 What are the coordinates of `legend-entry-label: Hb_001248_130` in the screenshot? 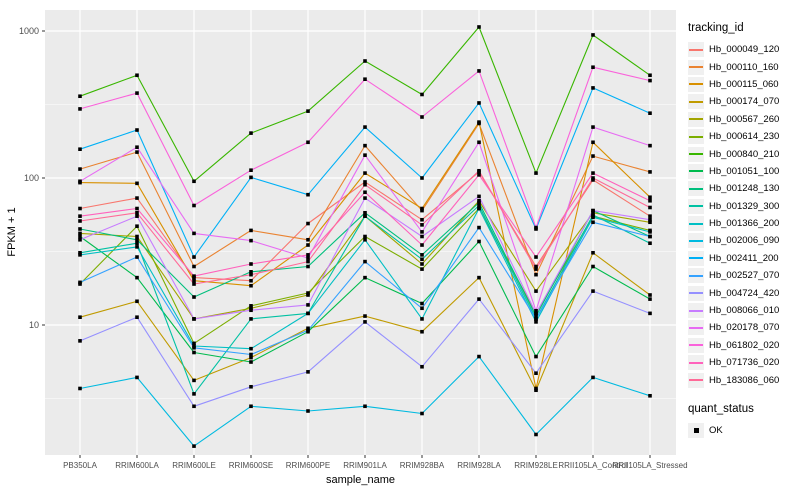 It's located at (744, 189).